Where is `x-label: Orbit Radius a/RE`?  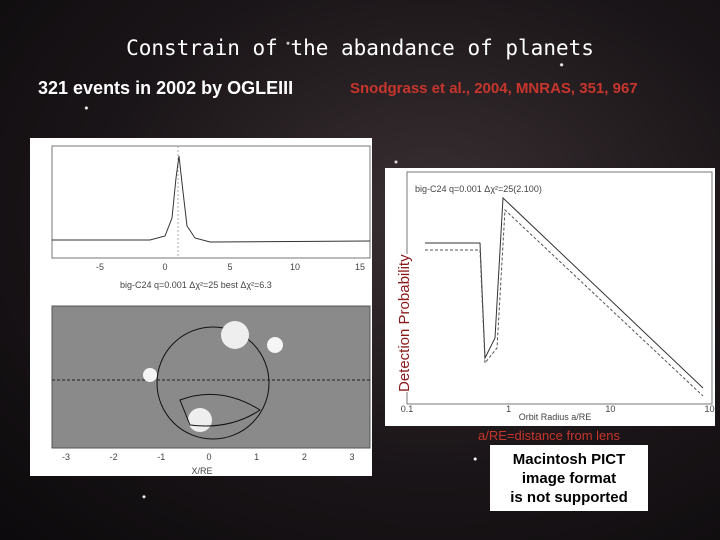
x-label: Orbit Radius a/RE is located at coordinates (555, 417).